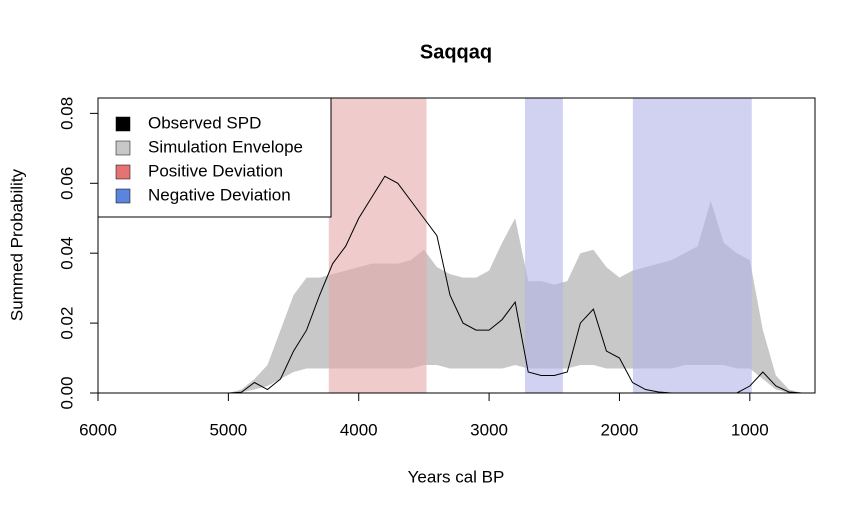  Describe the element at coordinates (750, 429) in the screenshot. I see `x-tick-label: 1000` at that location.